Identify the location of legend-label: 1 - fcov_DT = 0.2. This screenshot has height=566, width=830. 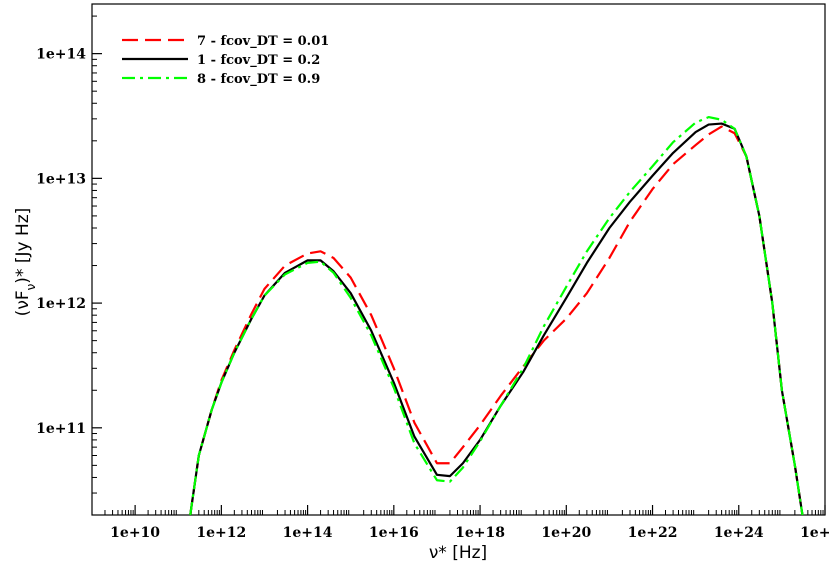
(258, 60).